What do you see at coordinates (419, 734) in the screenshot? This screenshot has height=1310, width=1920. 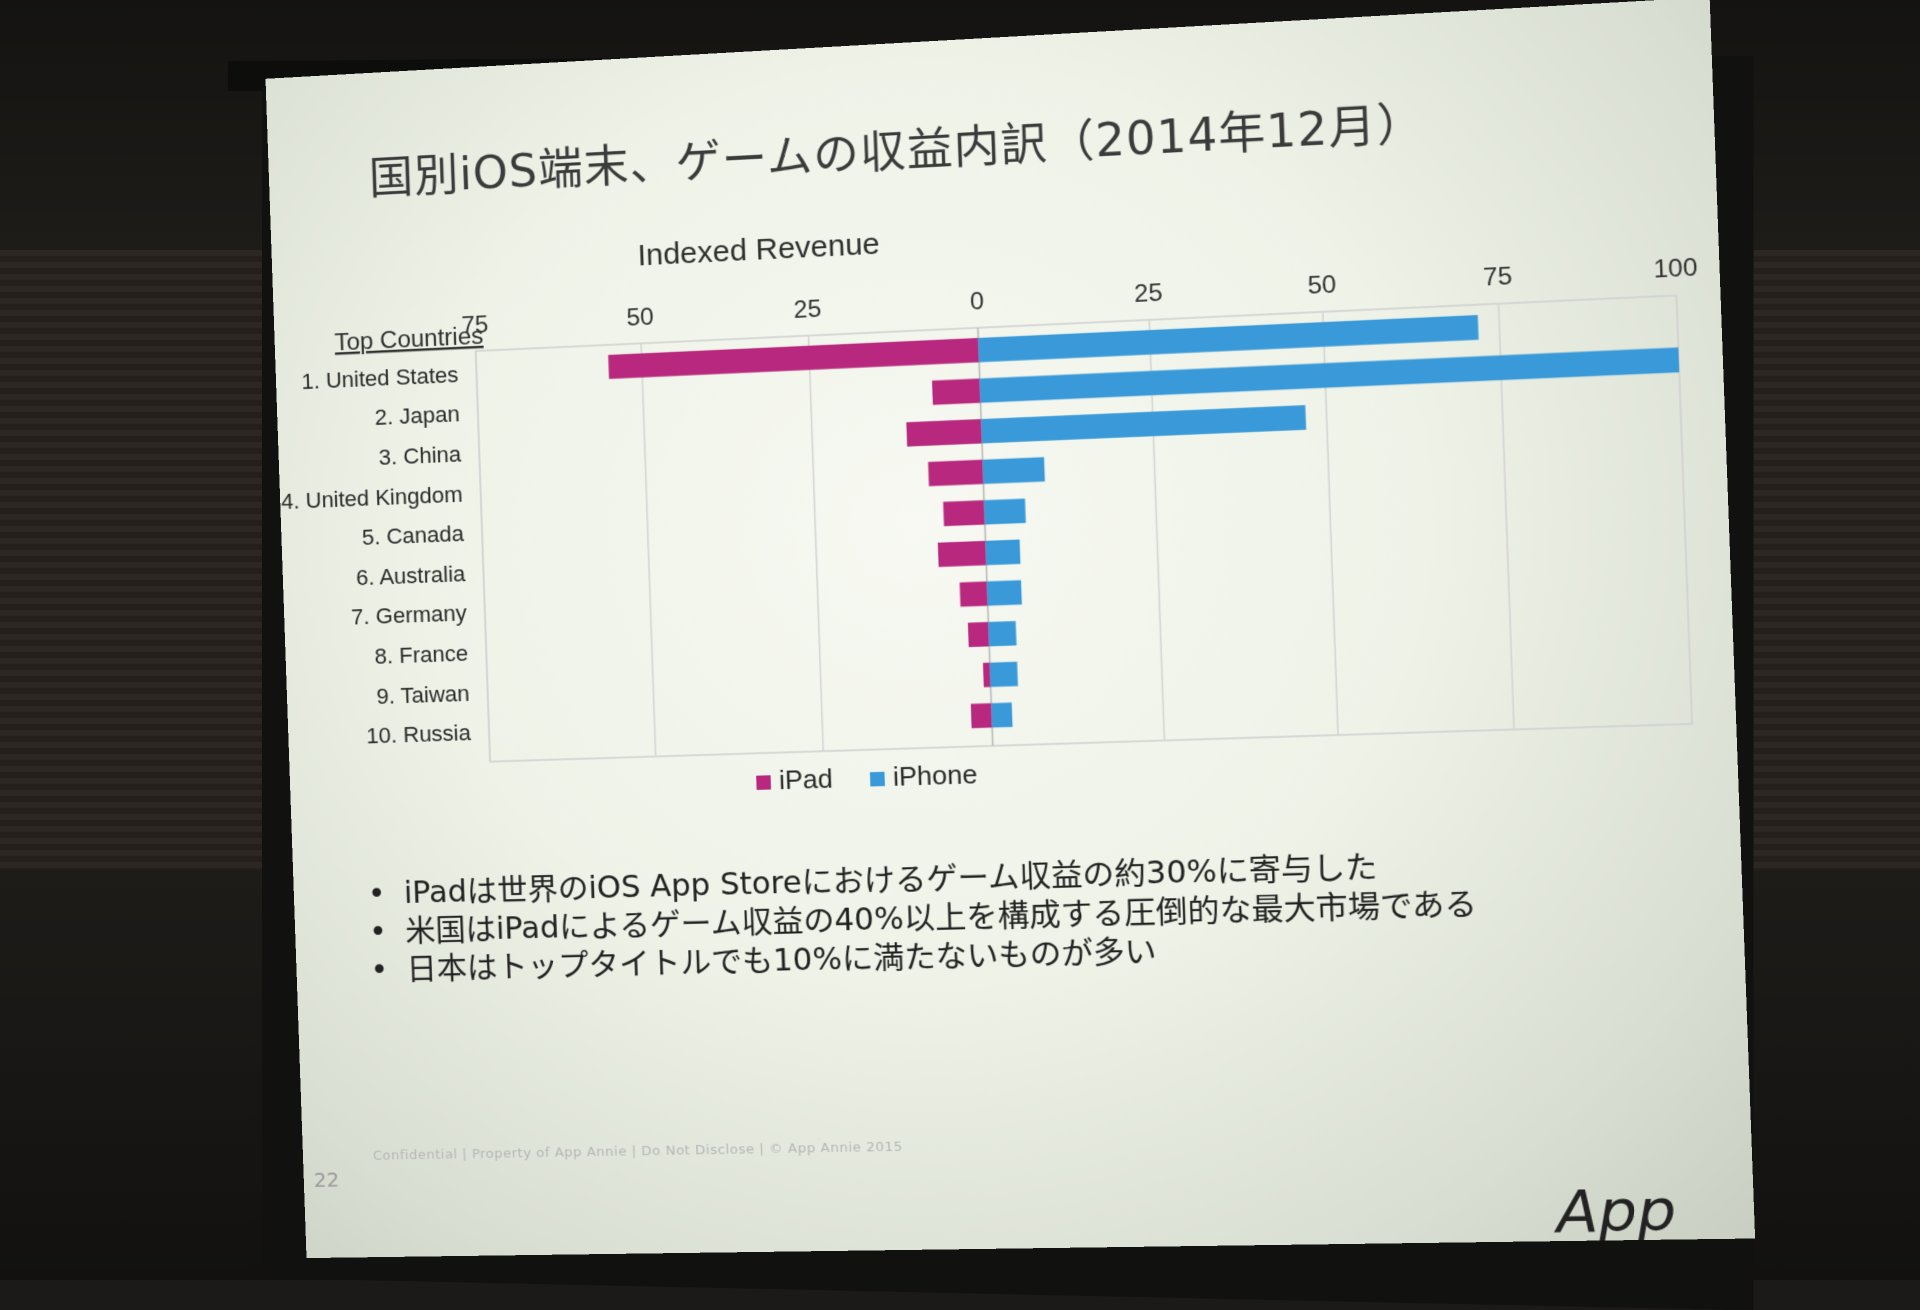 I see `category-label: 10. Russia` at bounding box center [419, 734].